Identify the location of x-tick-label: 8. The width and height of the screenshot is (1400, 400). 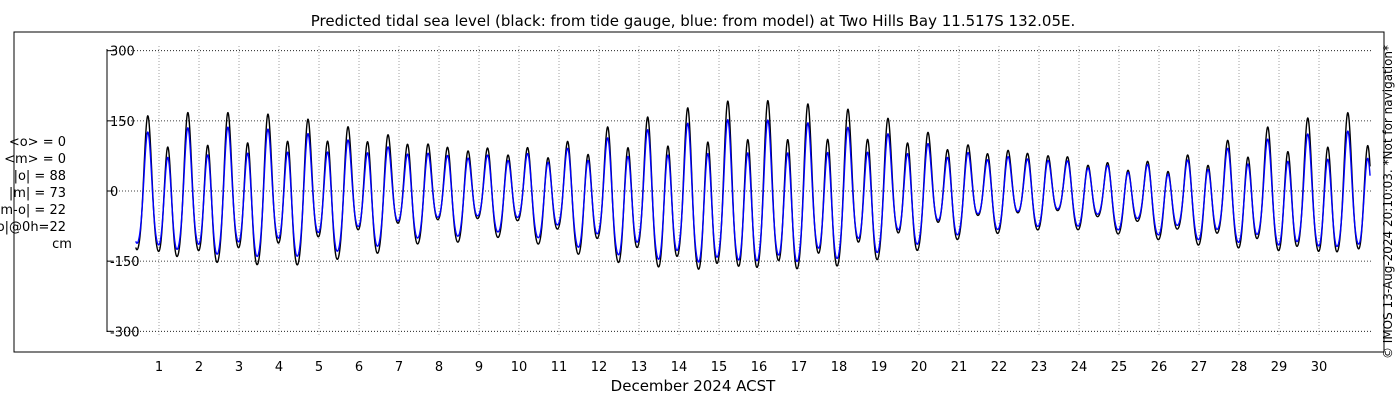
(439, 367).